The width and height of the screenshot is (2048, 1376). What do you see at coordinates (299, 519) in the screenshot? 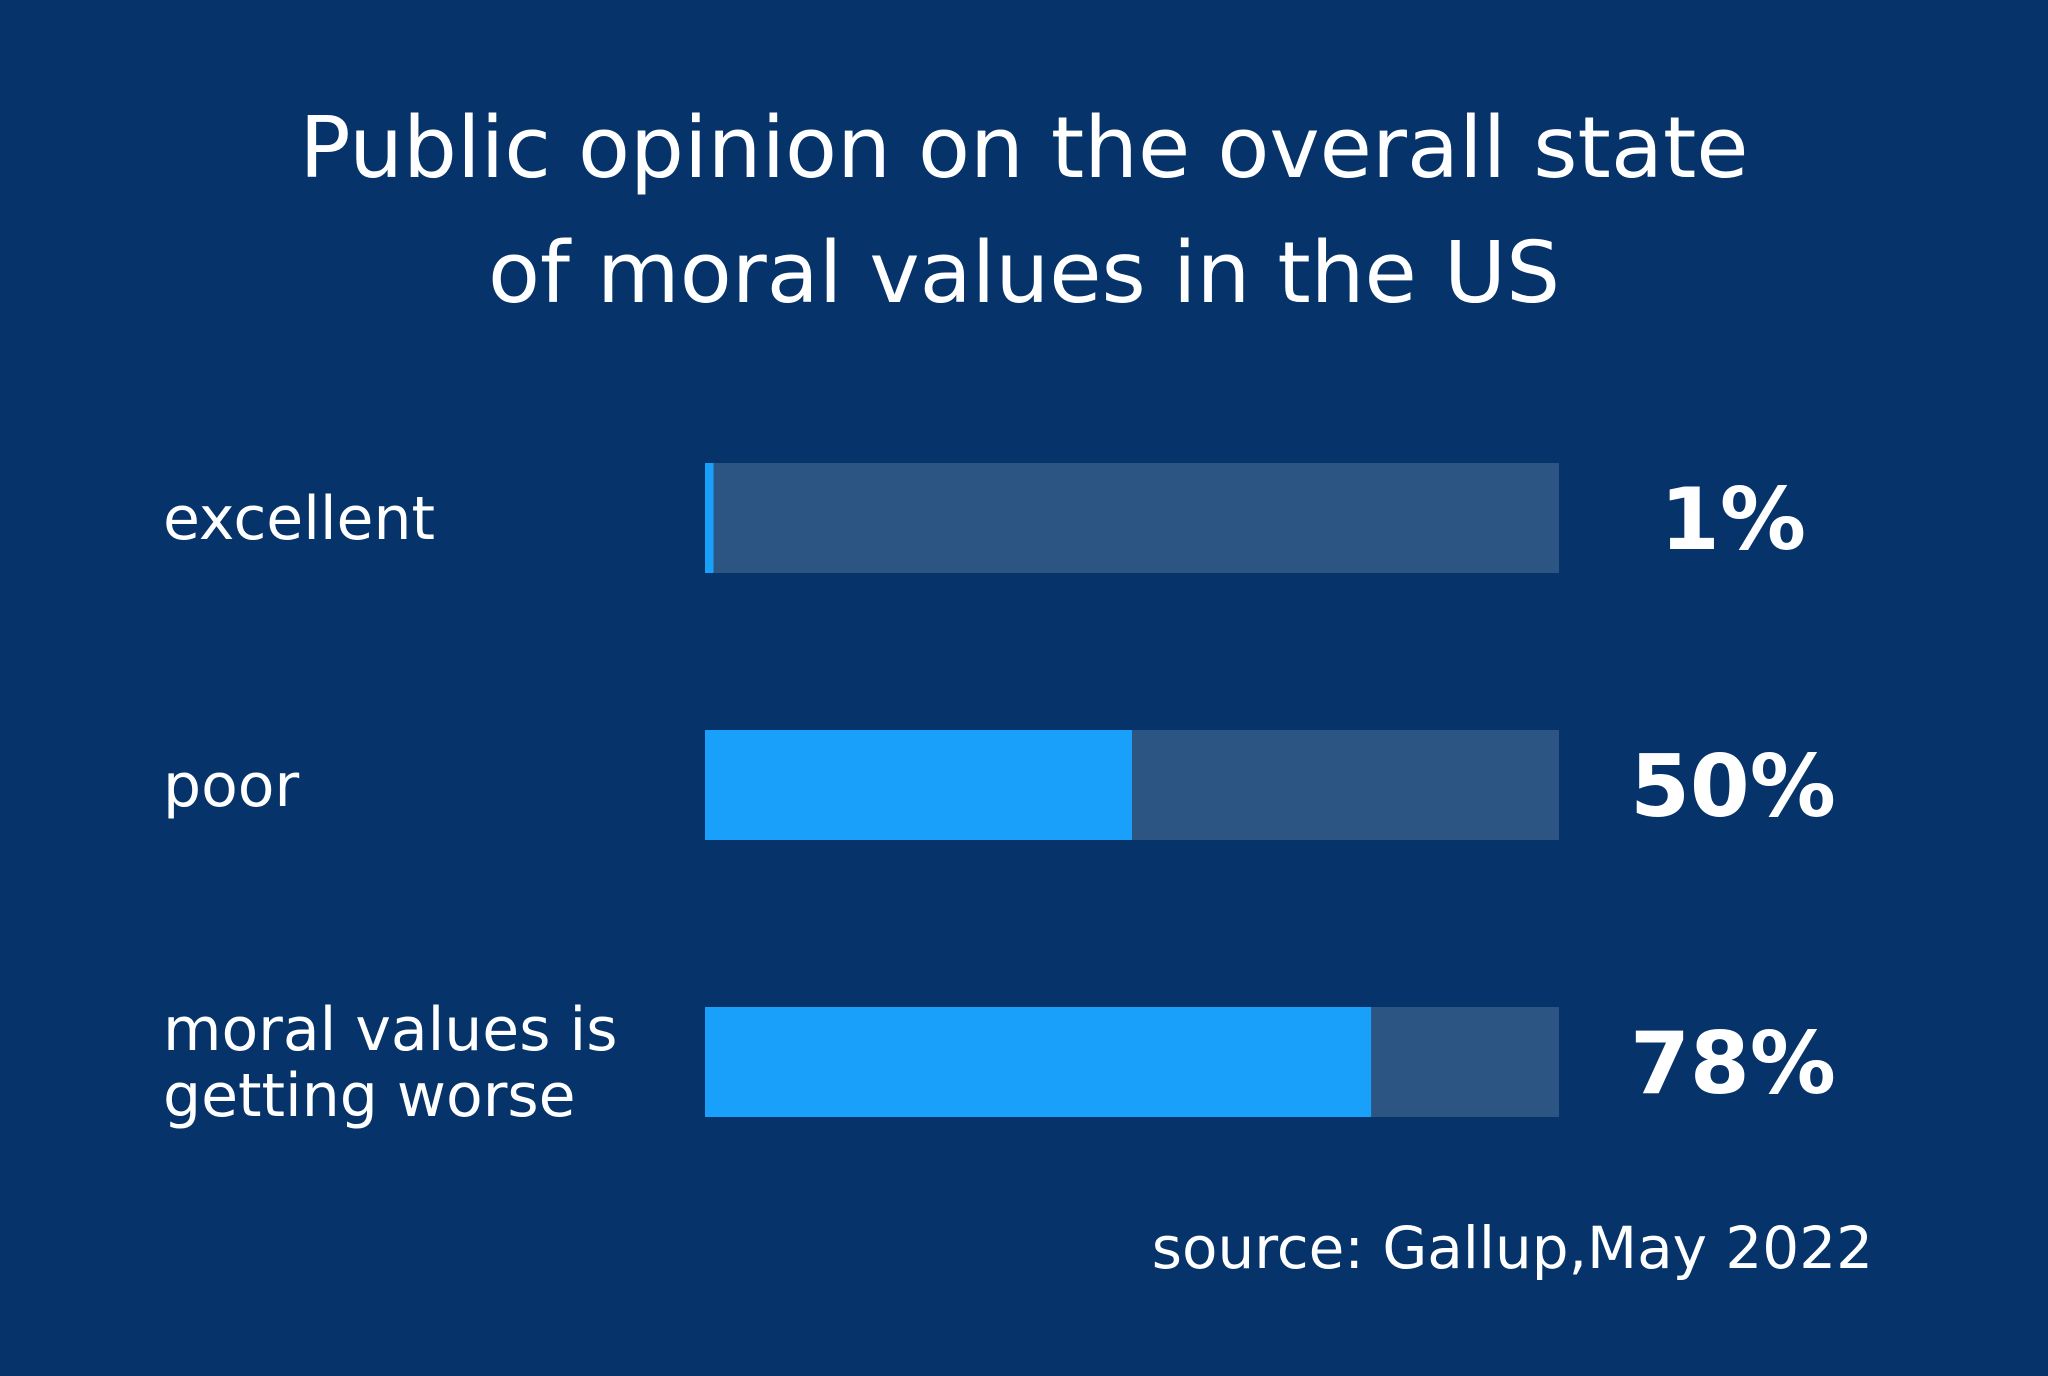
I see `category-label: excellent` at bounding box center [299, 519].